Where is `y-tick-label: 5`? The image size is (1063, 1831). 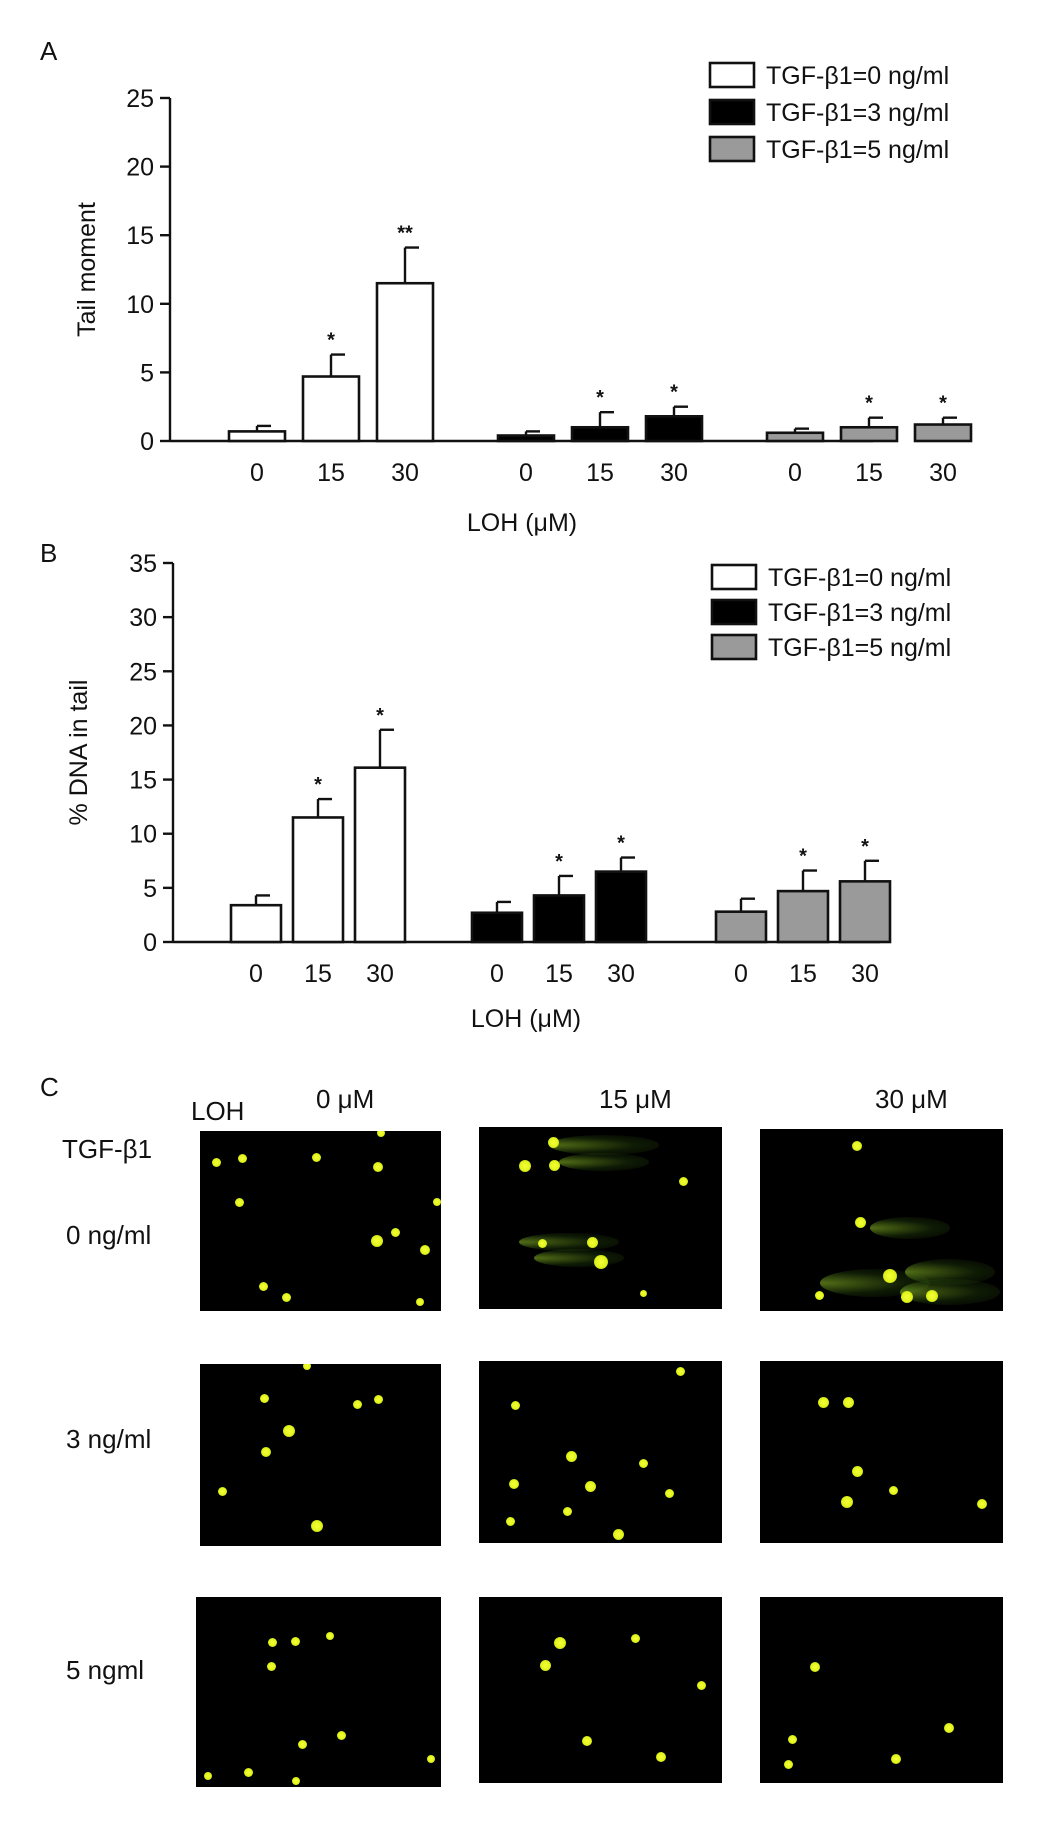
y-tick-label: 5 is located at coordinates (147, 373).